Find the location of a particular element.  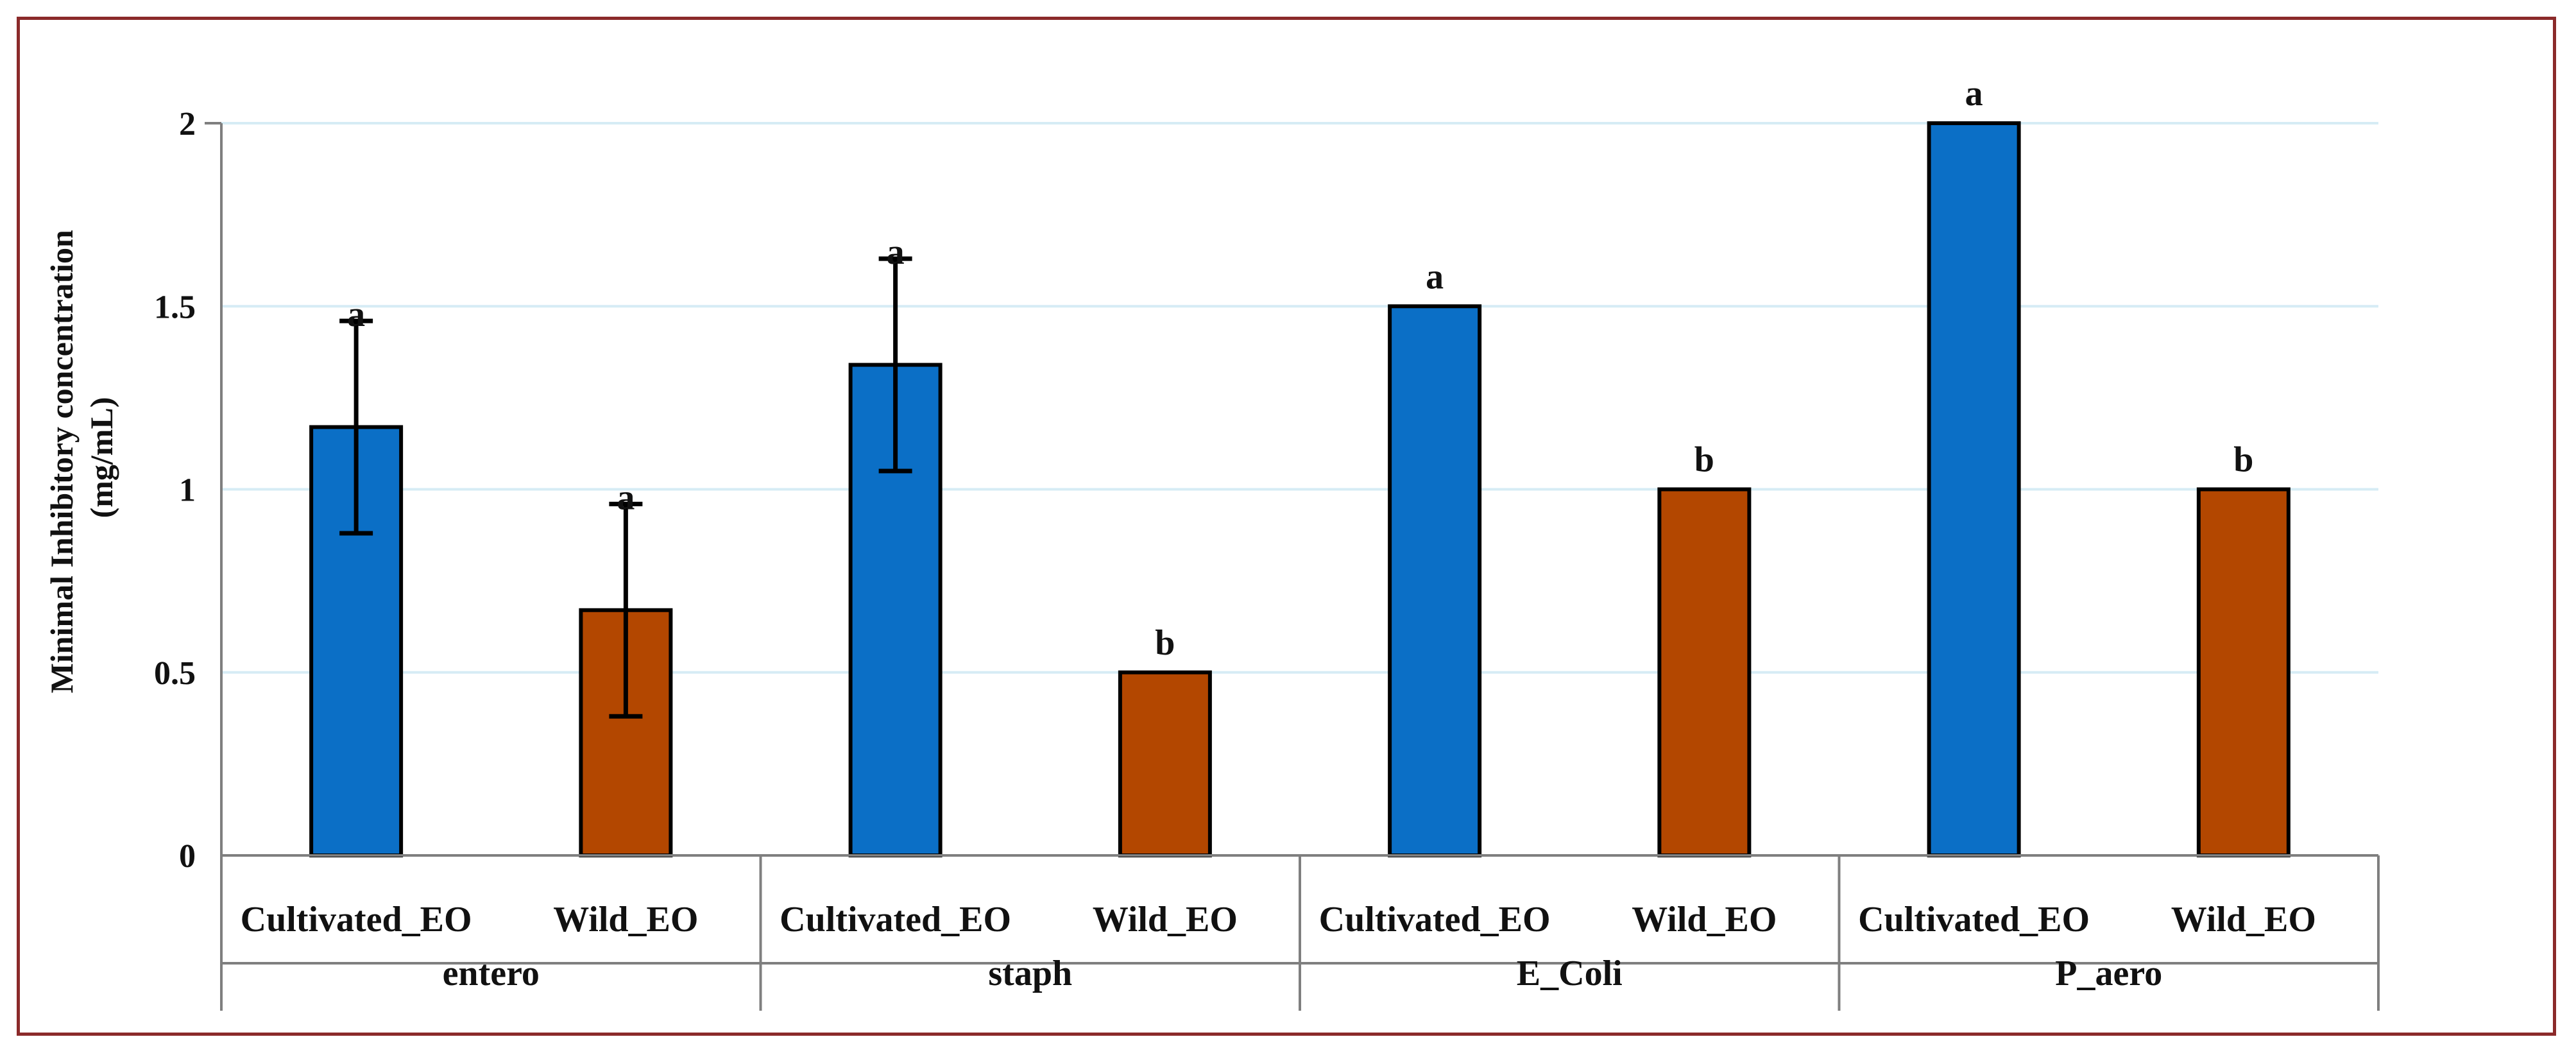

y-tick-label: 0 is located at coordinates (188, 856).